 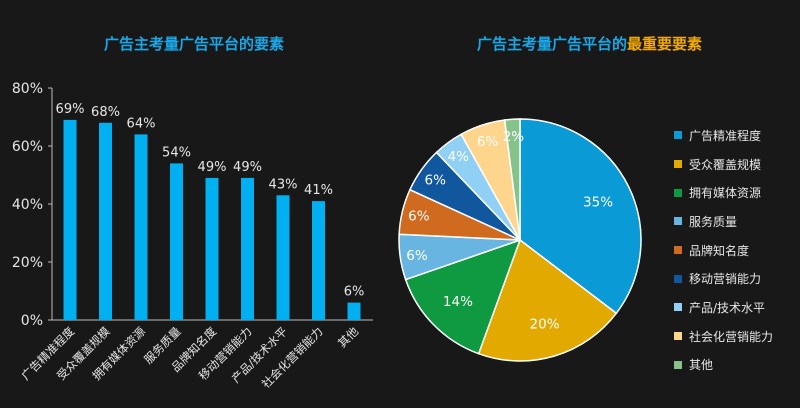 I want to click on legend-label: 服务质量, so click(x=713, y=221).